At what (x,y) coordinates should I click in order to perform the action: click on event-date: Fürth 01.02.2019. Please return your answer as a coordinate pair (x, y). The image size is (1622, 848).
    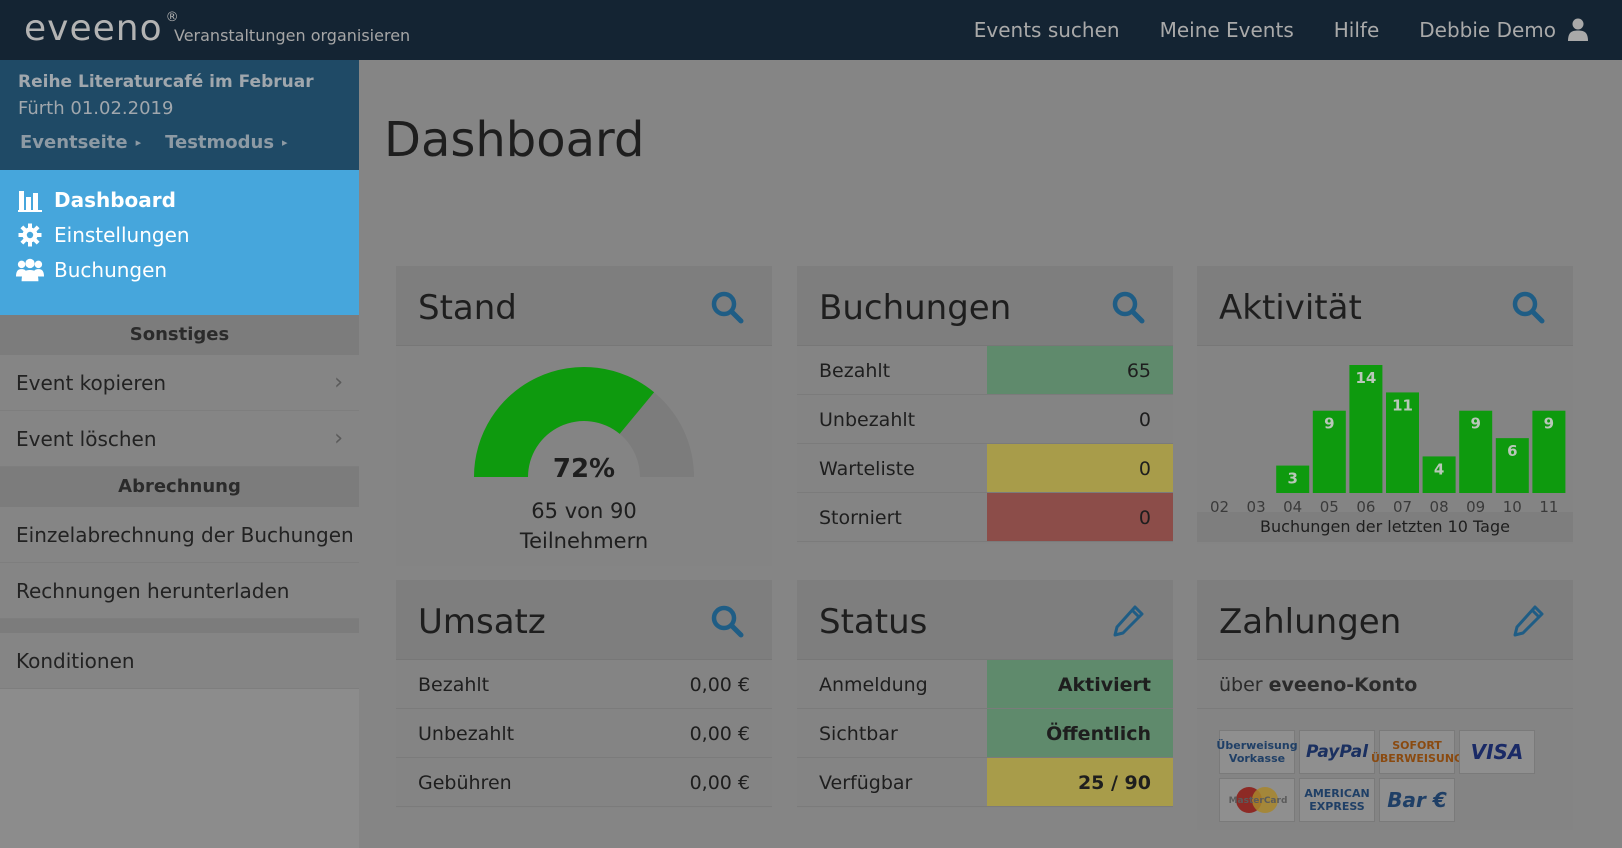
    Looking at the image, I should click on (96, 108).